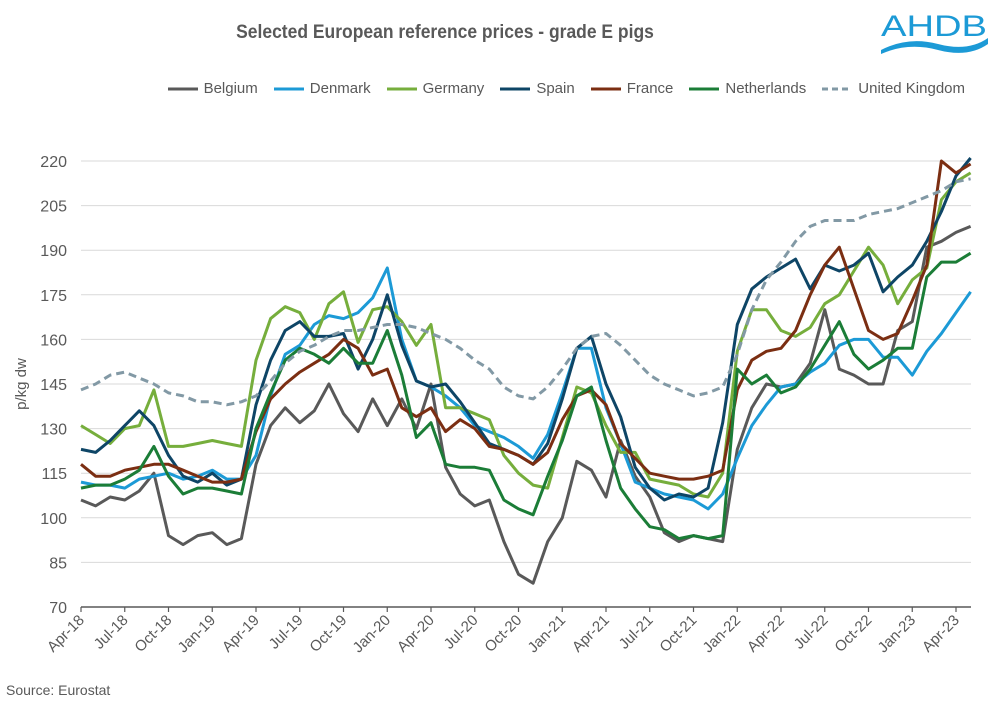 The width and height of the screenshot is (995, 715). I want to click on x-tick-label: Jan-23, so click(897, 634).